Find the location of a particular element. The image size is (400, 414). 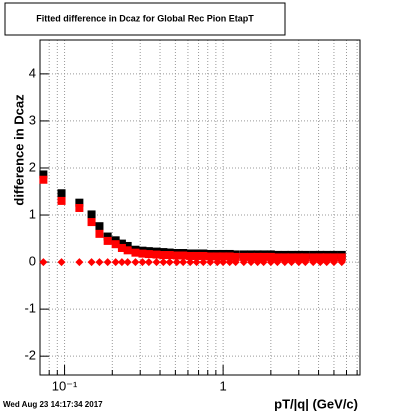

y-tick-label: 0 is located at coordinates (32, 261).